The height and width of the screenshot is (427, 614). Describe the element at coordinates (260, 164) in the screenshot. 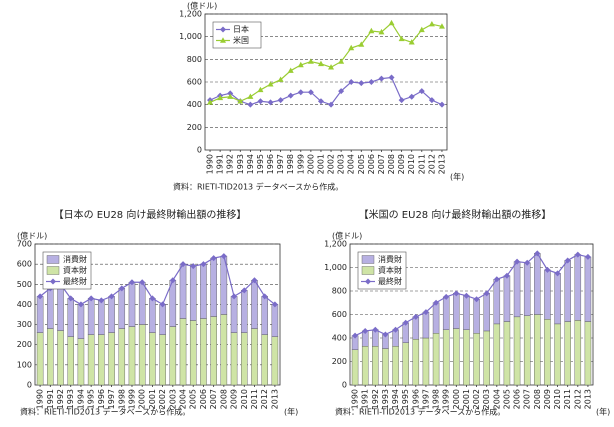

I see `x-tick-label: 1995` at that location.